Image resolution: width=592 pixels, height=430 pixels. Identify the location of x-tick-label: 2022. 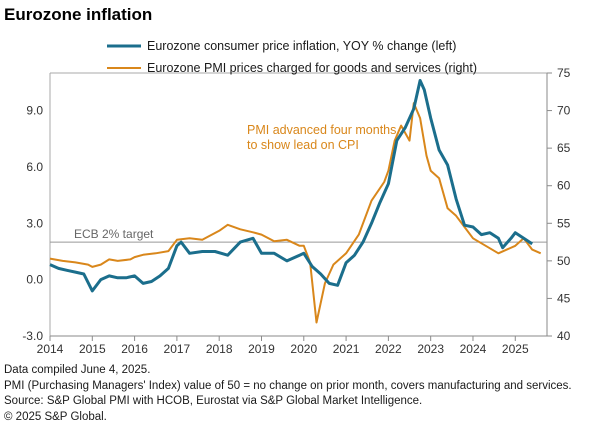
(388, 349).